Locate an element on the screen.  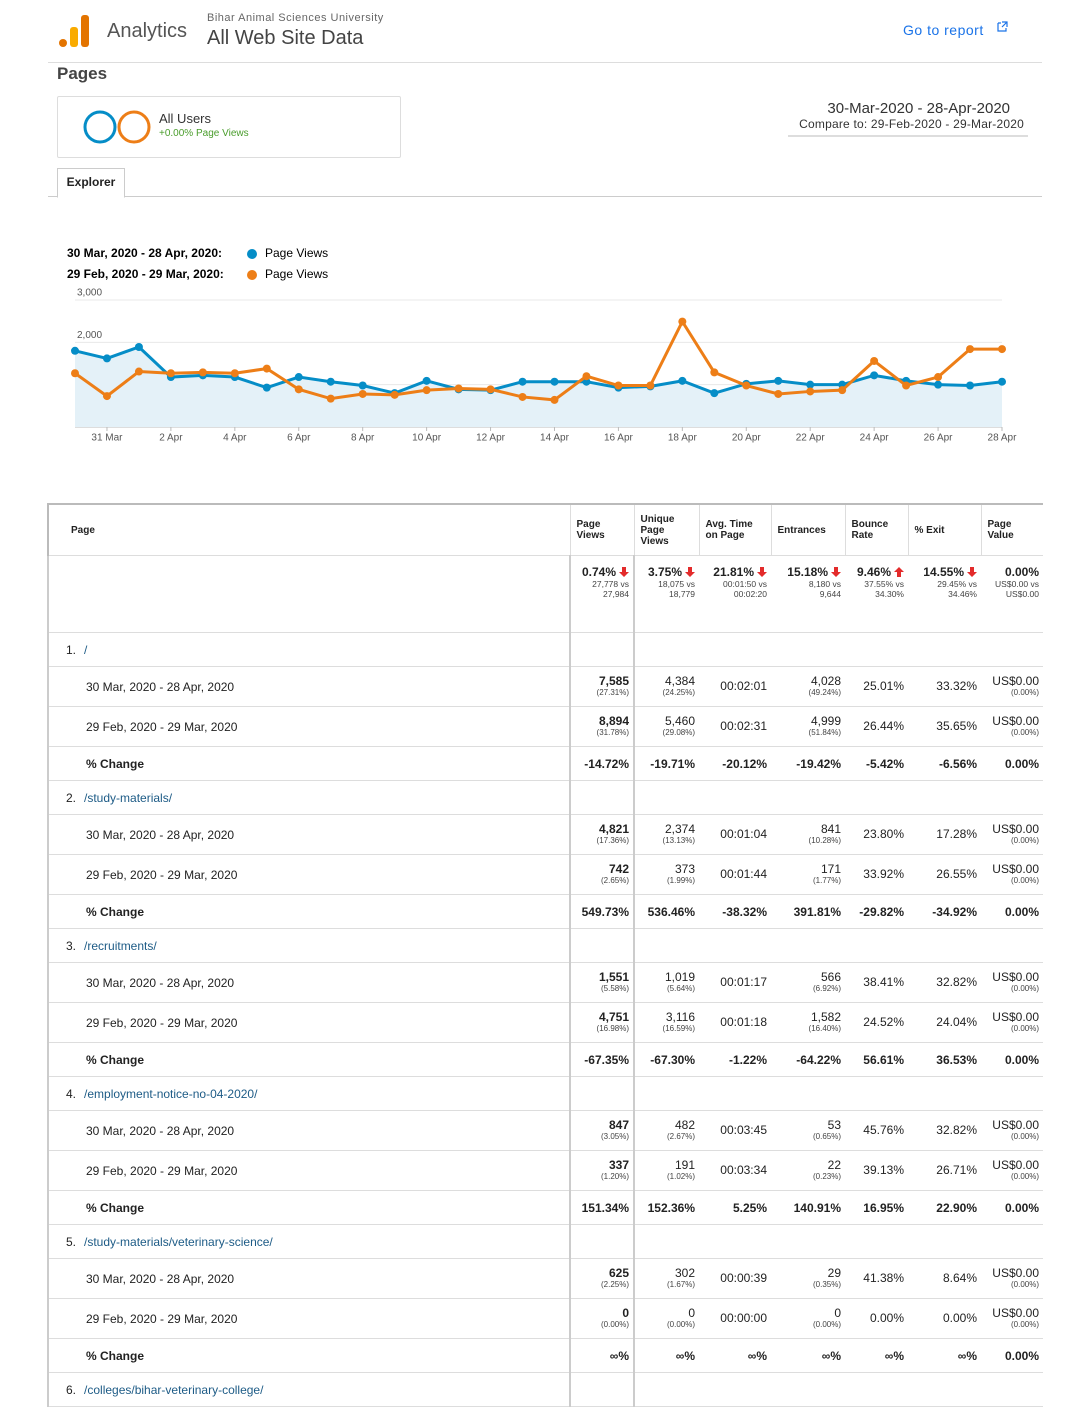
cell-value: 00:03:45 is located at coordinates (743, 1130).